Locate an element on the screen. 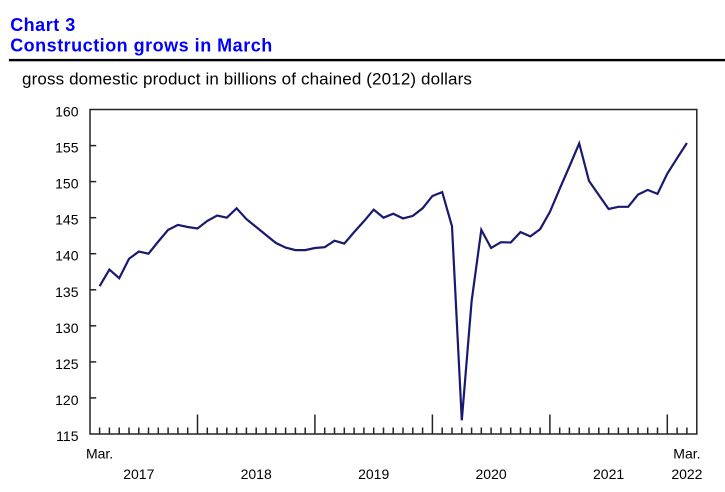 The height and width of the screenshot is (492, 725). svg-text: 2020 is located at coordinates (491, 474).